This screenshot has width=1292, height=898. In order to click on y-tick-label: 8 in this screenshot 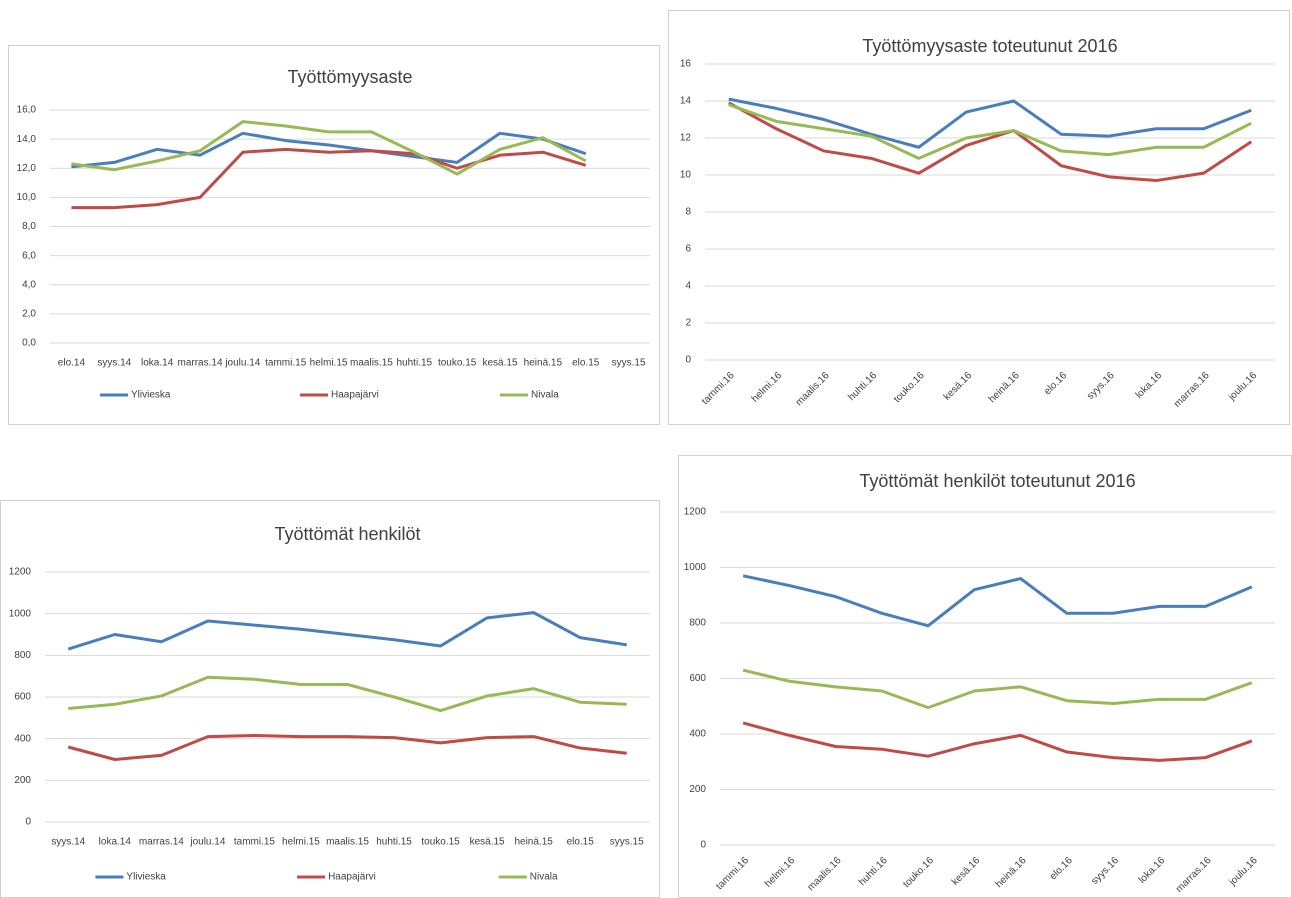, I will do `click(688, 212)`.